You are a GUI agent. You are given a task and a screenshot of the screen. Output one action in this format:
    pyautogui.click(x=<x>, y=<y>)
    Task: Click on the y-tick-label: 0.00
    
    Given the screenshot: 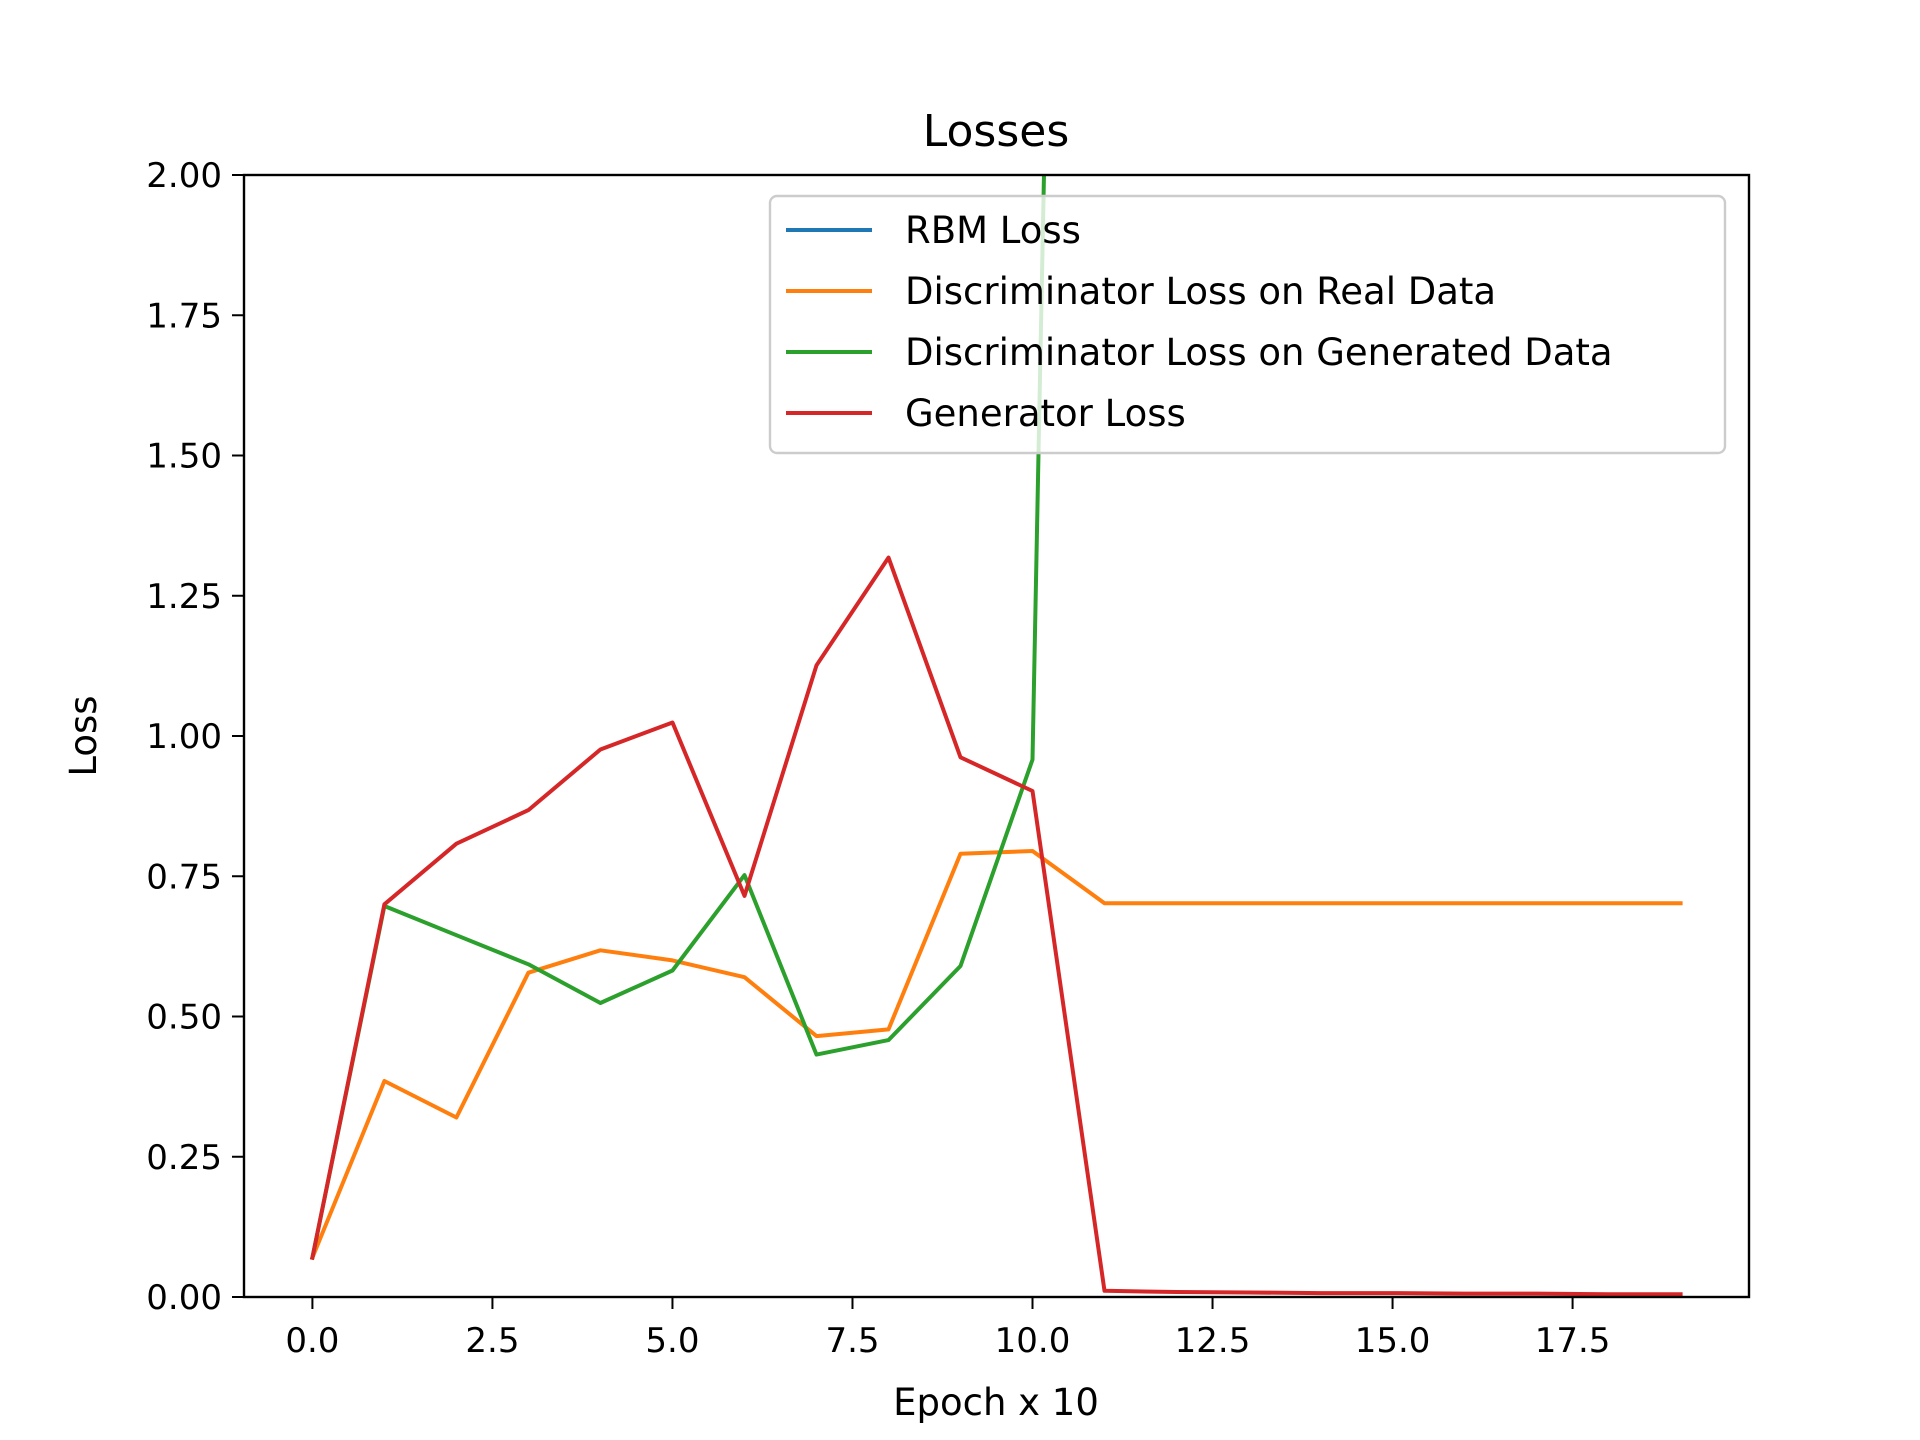 What is the action you would take?
    pyautogui.click(x=184, y=1298)
    